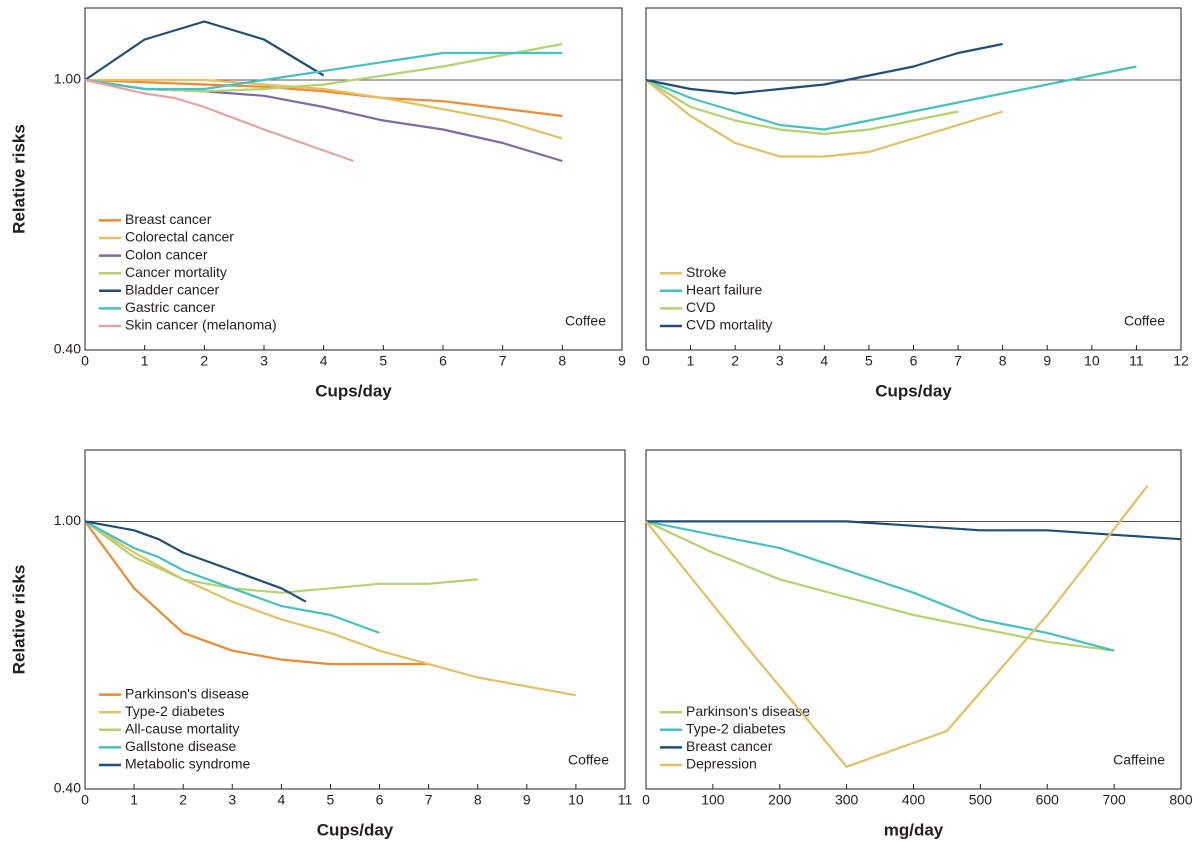  What do you see at coordinates (1139, 760) in the screenshot?
I see `annotation: Caffeine` at bounding box center [1139, 760].